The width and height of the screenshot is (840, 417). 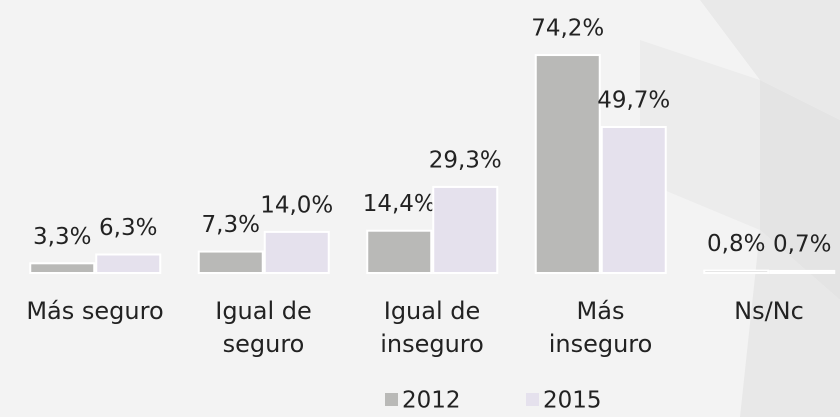 What do you see at coordinates (128, 228) in the screenshot?
I see `value-label: 6,3%` at bounding box center [128, 228].